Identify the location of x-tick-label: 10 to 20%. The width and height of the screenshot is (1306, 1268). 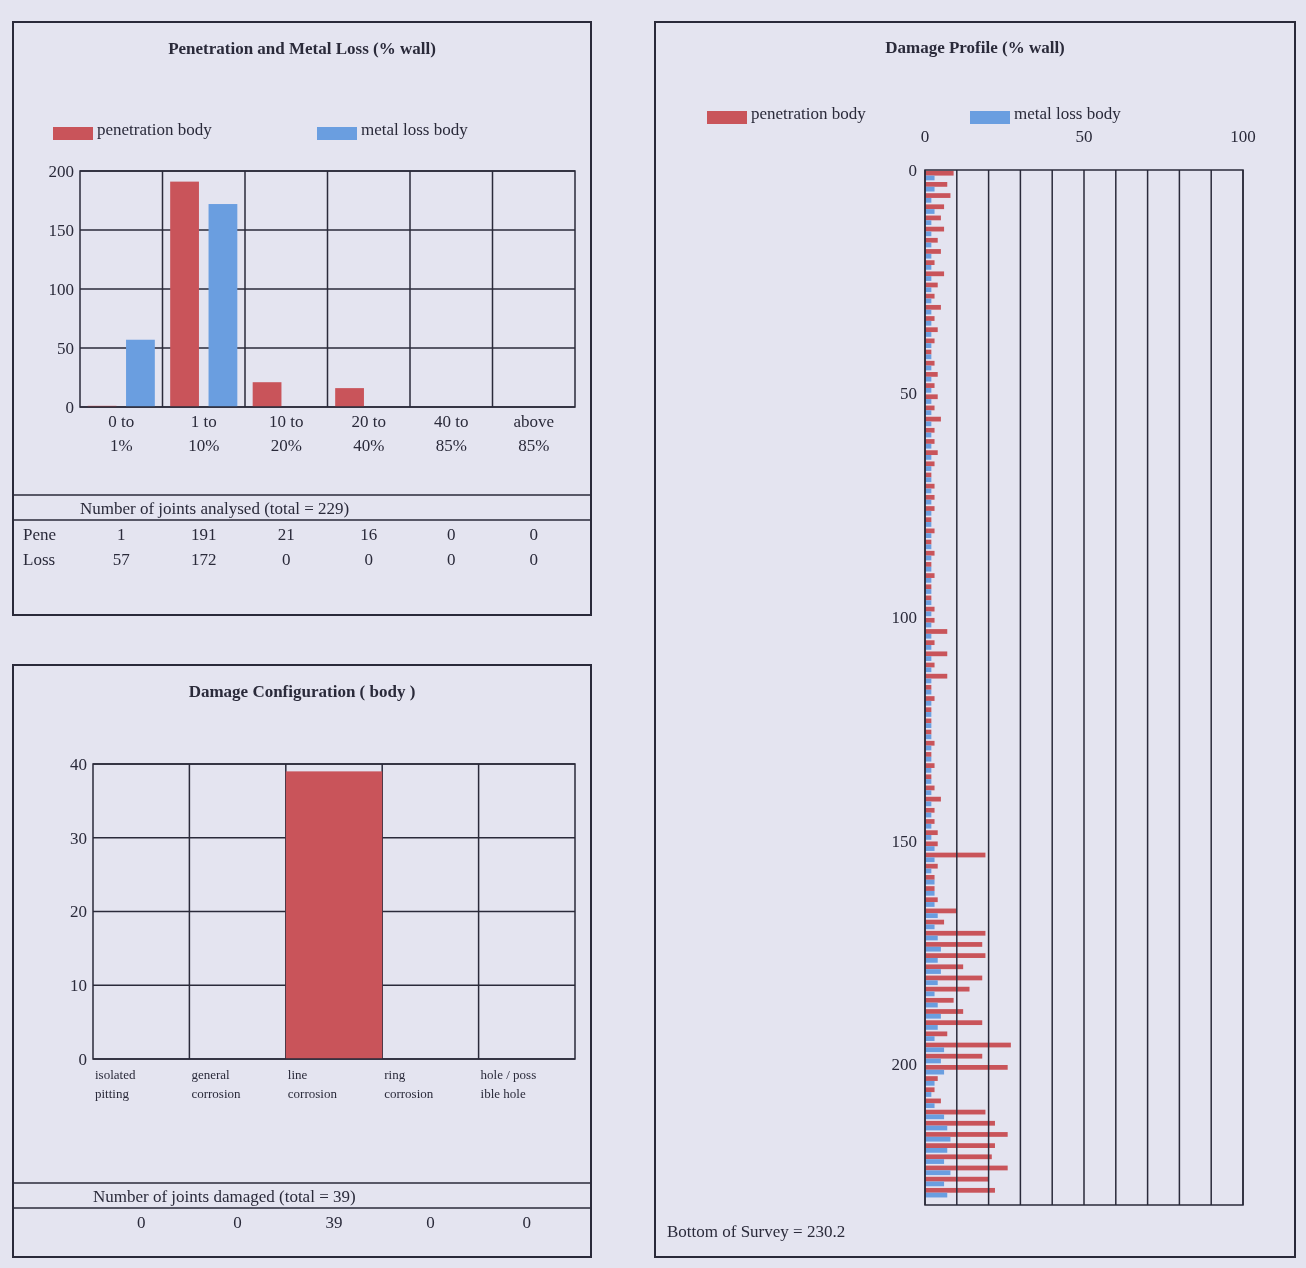
(286, 433).